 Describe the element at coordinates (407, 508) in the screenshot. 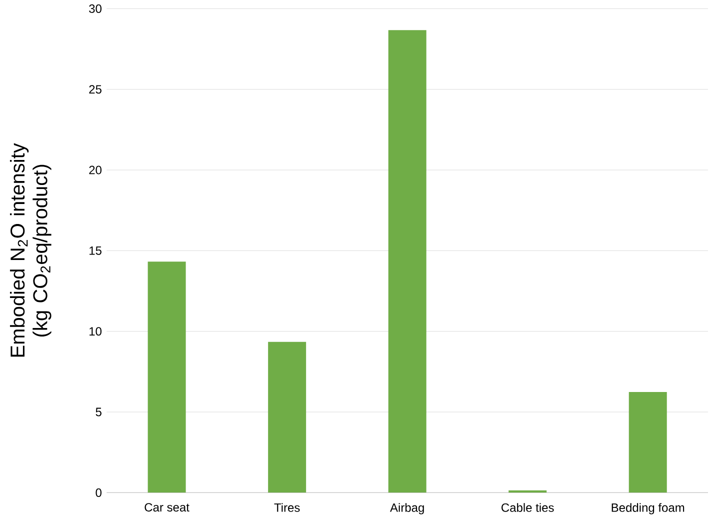

I see `x-tick-label: Airbag` at that location.